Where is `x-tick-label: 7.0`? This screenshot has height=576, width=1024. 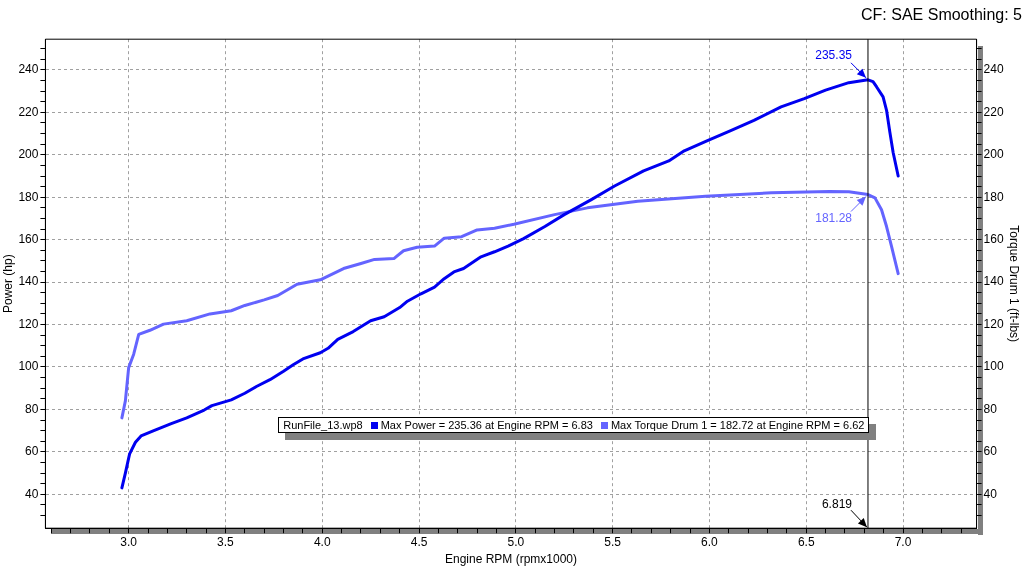
x-tick-label: 7.0 is located at coordinates (903, 541).